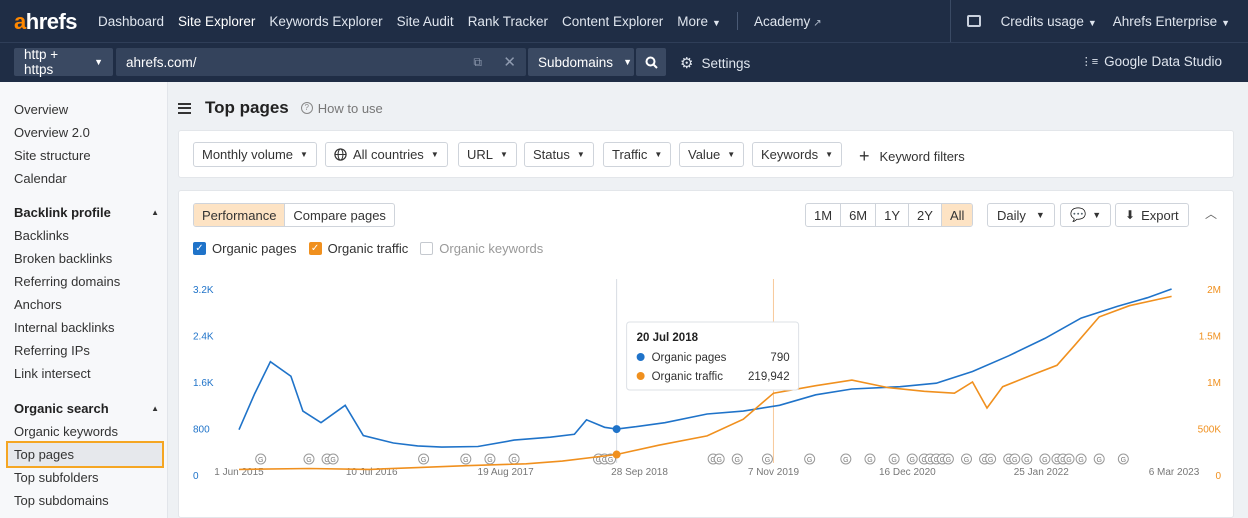  Describe the element at coordinates (637, 154) in the screenshot. I see `filter-traffic: Traffic ▼` at that location.